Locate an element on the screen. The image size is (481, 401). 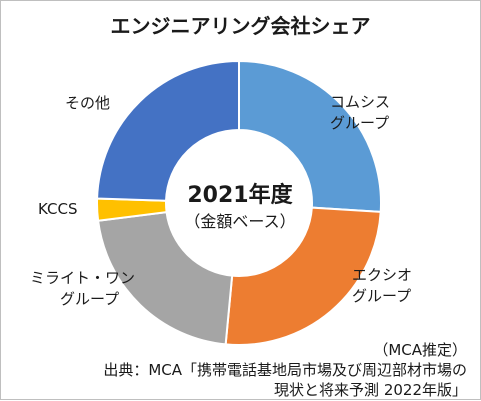
slice-label-comsys-line1: コムシス is located at coordinates (360, 102).